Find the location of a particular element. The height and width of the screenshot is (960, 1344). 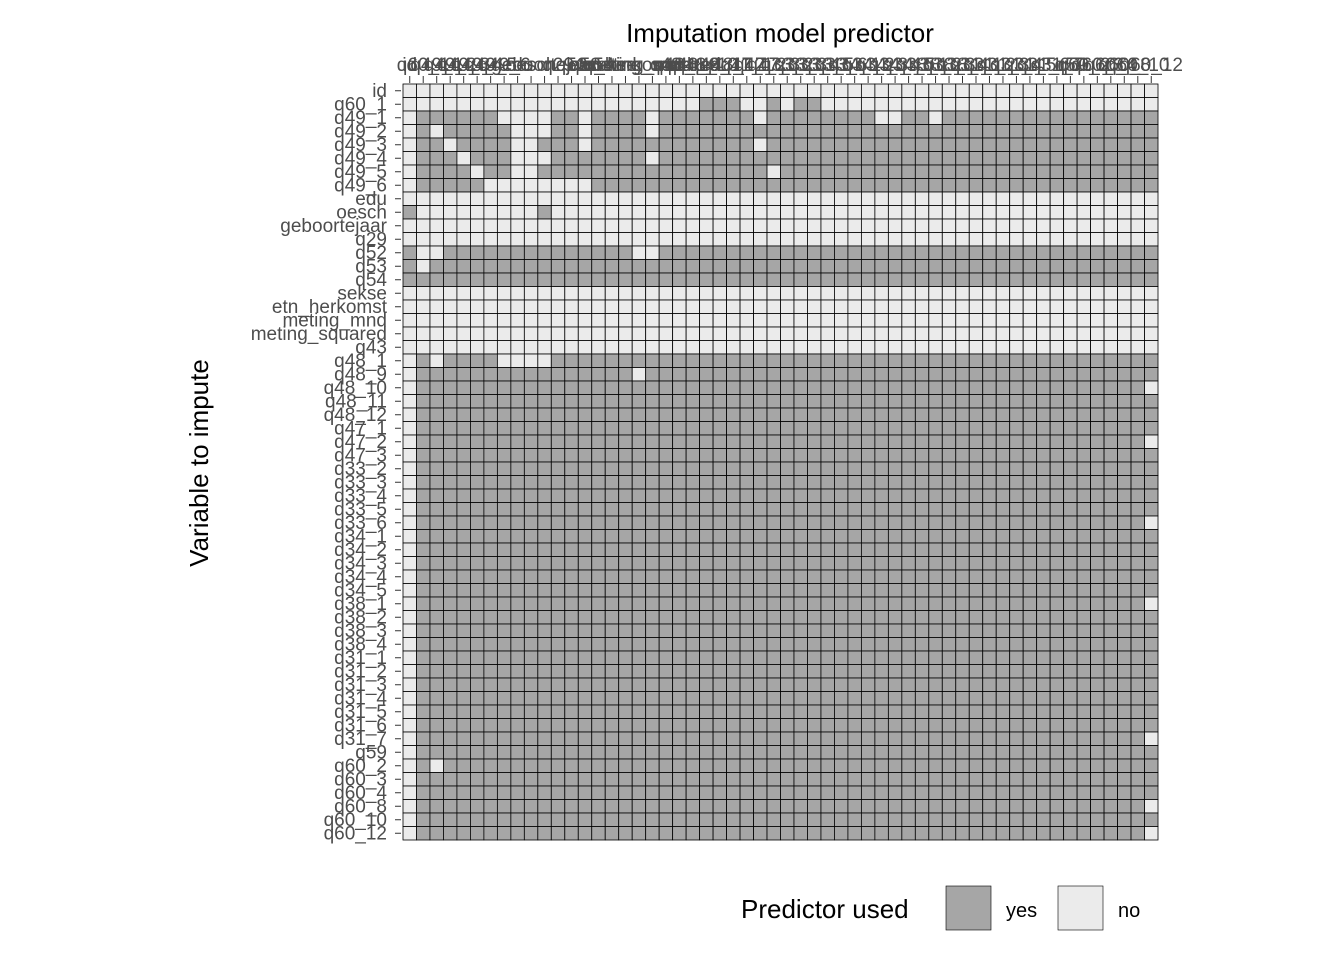

heatmap-cell-meting_mnd-q54 is located at coordinates (598, 320).